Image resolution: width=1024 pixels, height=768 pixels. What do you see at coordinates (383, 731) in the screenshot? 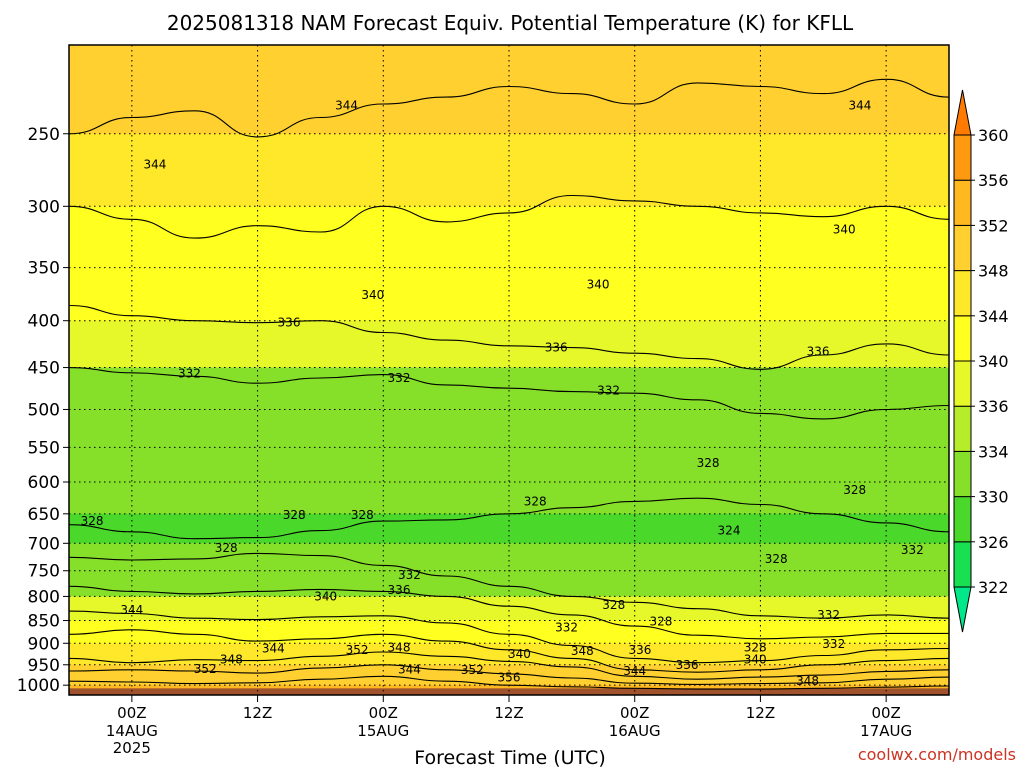
I see `x-tick-sublabel: 15AUG` at bounding box center [383, 731].